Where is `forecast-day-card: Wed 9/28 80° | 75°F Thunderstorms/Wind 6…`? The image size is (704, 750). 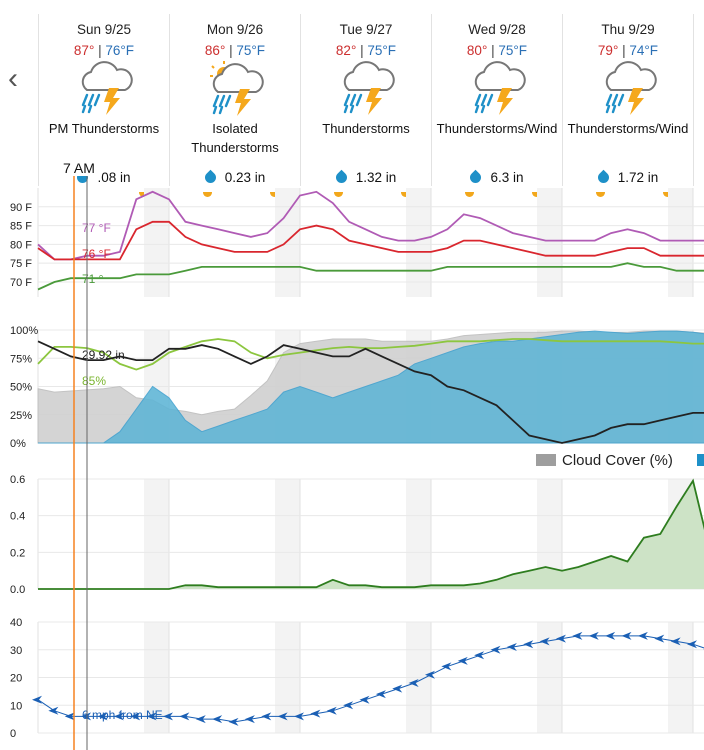 forecast-day-card: Wed 9/28 80° | 75°F Thunderstorms/Wind 6… is located at coordinates (496, 105).